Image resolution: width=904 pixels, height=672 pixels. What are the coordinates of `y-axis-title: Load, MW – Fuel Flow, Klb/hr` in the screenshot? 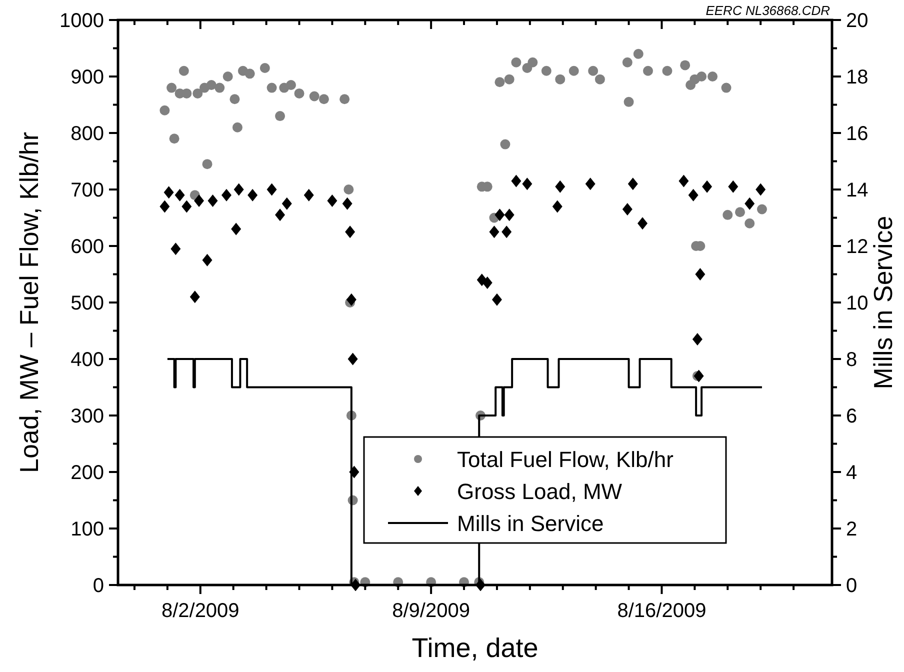 It's located at (29, 303).